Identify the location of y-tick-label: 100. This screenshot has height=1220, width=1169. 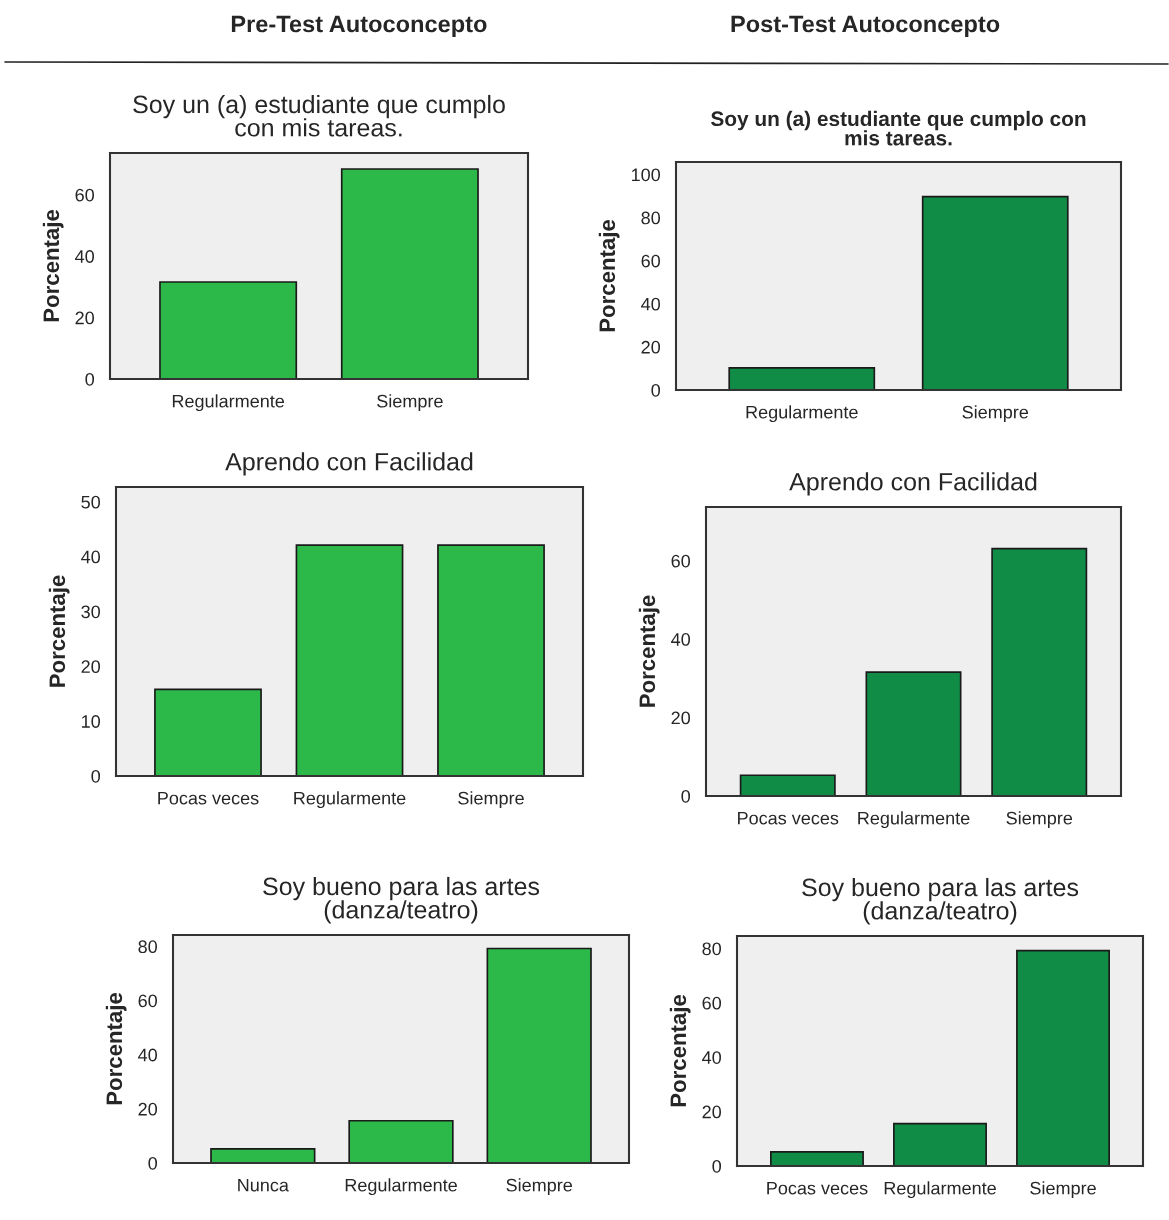
(646, 175).